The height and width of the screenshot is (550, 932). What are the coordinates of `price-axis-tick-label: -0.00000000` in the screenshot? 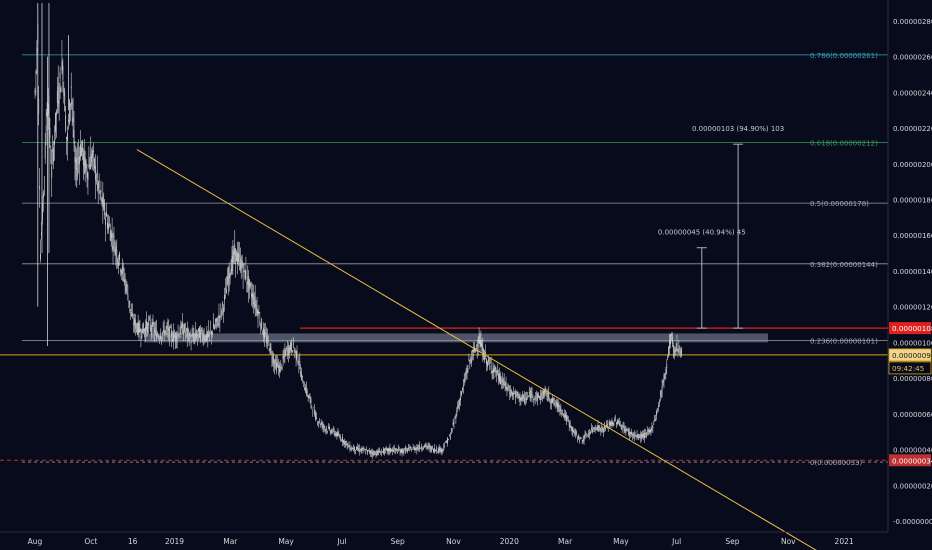 It's located at (912, 522).